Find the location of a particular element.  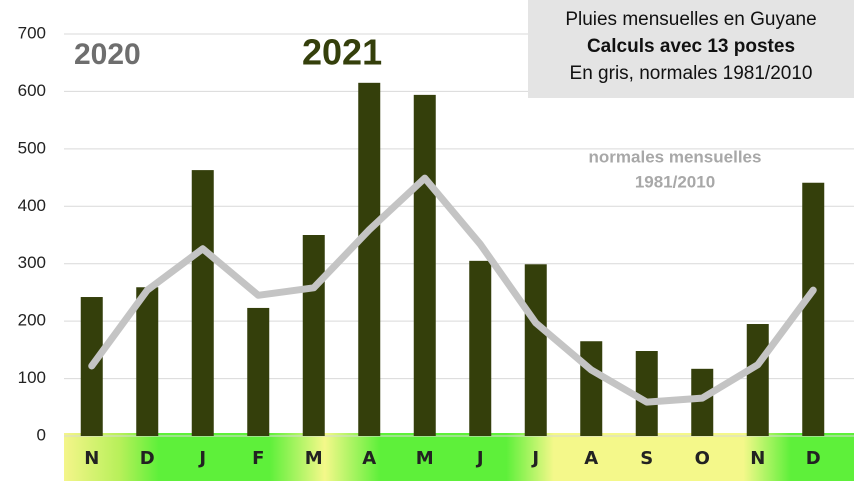

x-tick-label: S is located at coordinates (646, 458).